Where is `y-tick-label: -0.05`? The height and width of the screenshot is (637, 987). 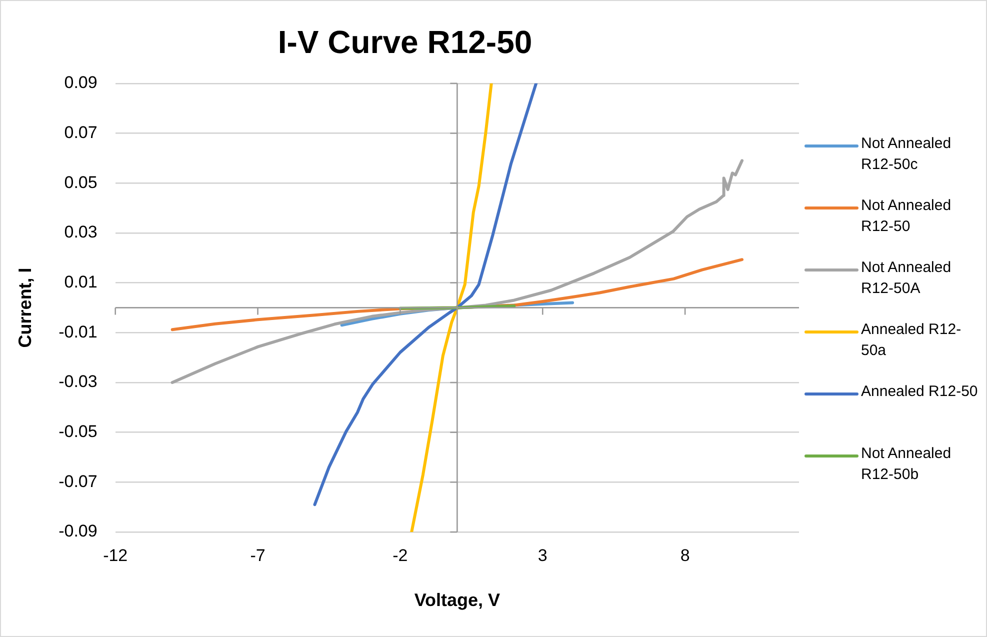 y-tick-label: -0.05 is located at coordinates (78, 431).